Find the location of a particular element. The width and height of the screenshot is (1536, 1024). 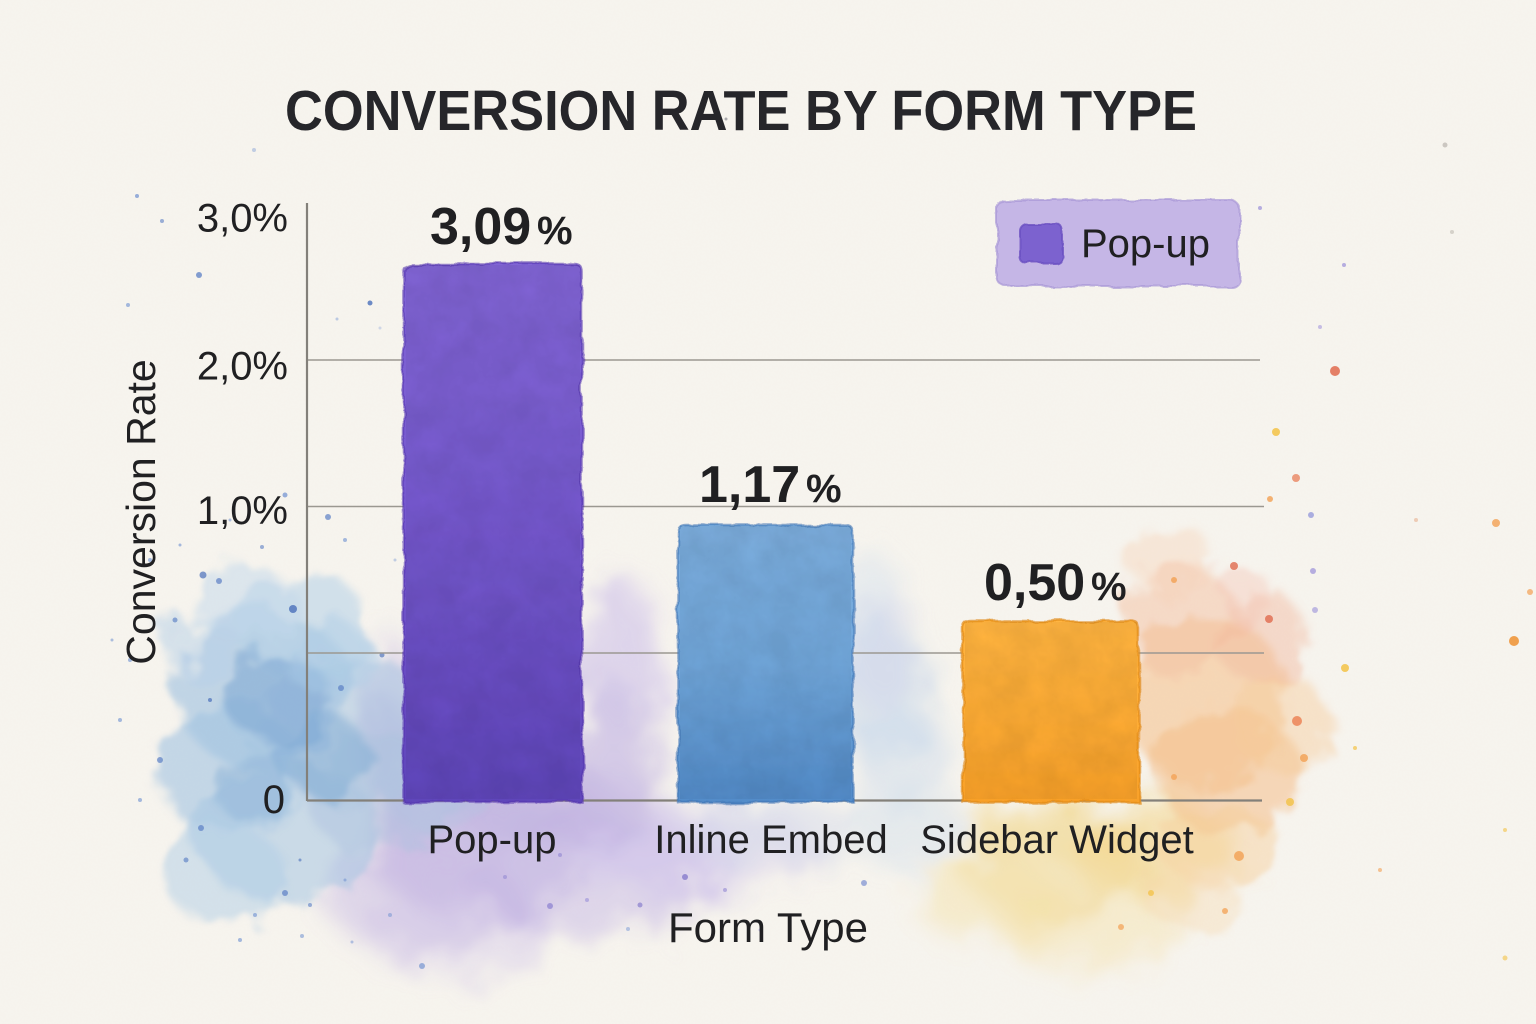

svg-text: 3,0% is located at coordinates (242, 219).